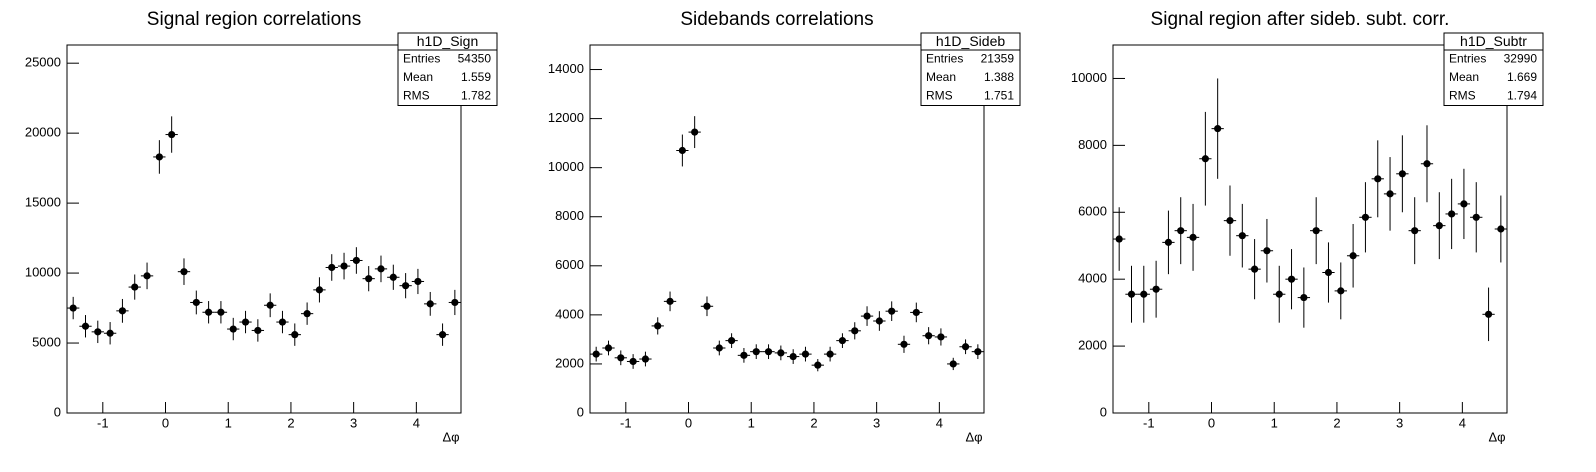 This screenshot has height=472, width=1596. Describe the element at coordinates (970, 41) in the screenshot. I see `stats-title: h1D_Sideb` at that location.